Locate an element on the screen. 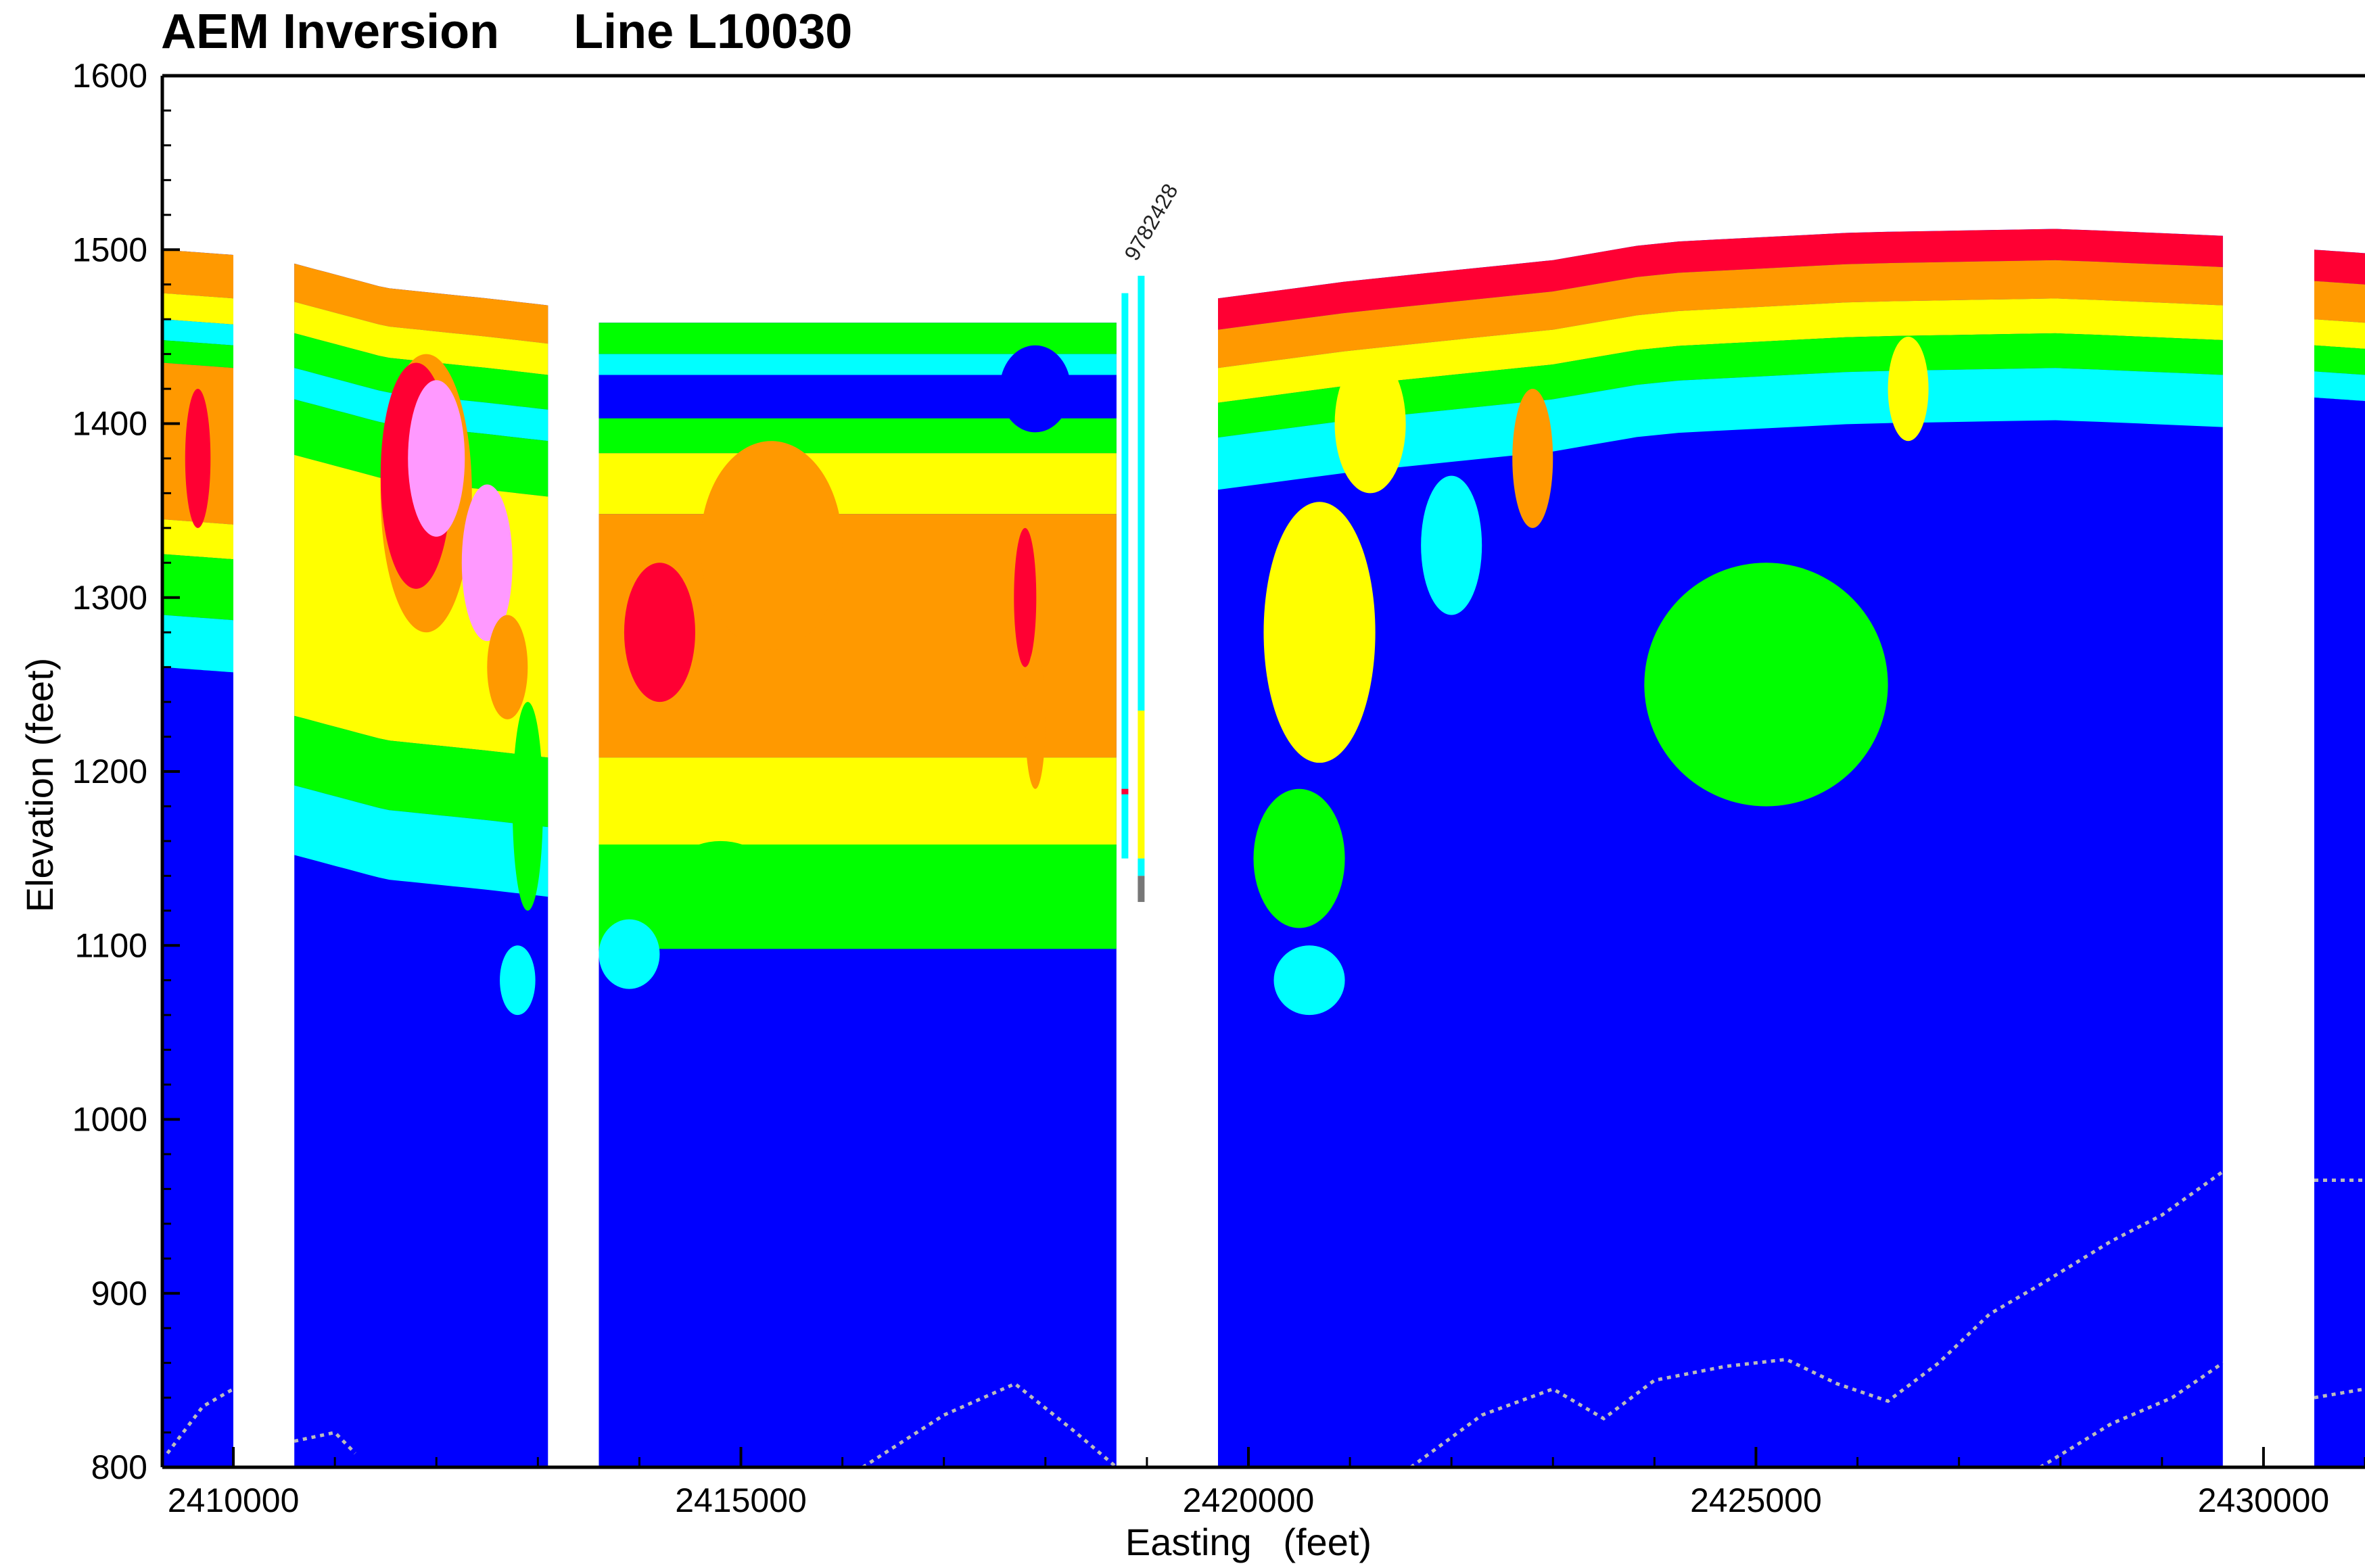  resistivity-anomaly-blue is located at coordinates (1035, 389).